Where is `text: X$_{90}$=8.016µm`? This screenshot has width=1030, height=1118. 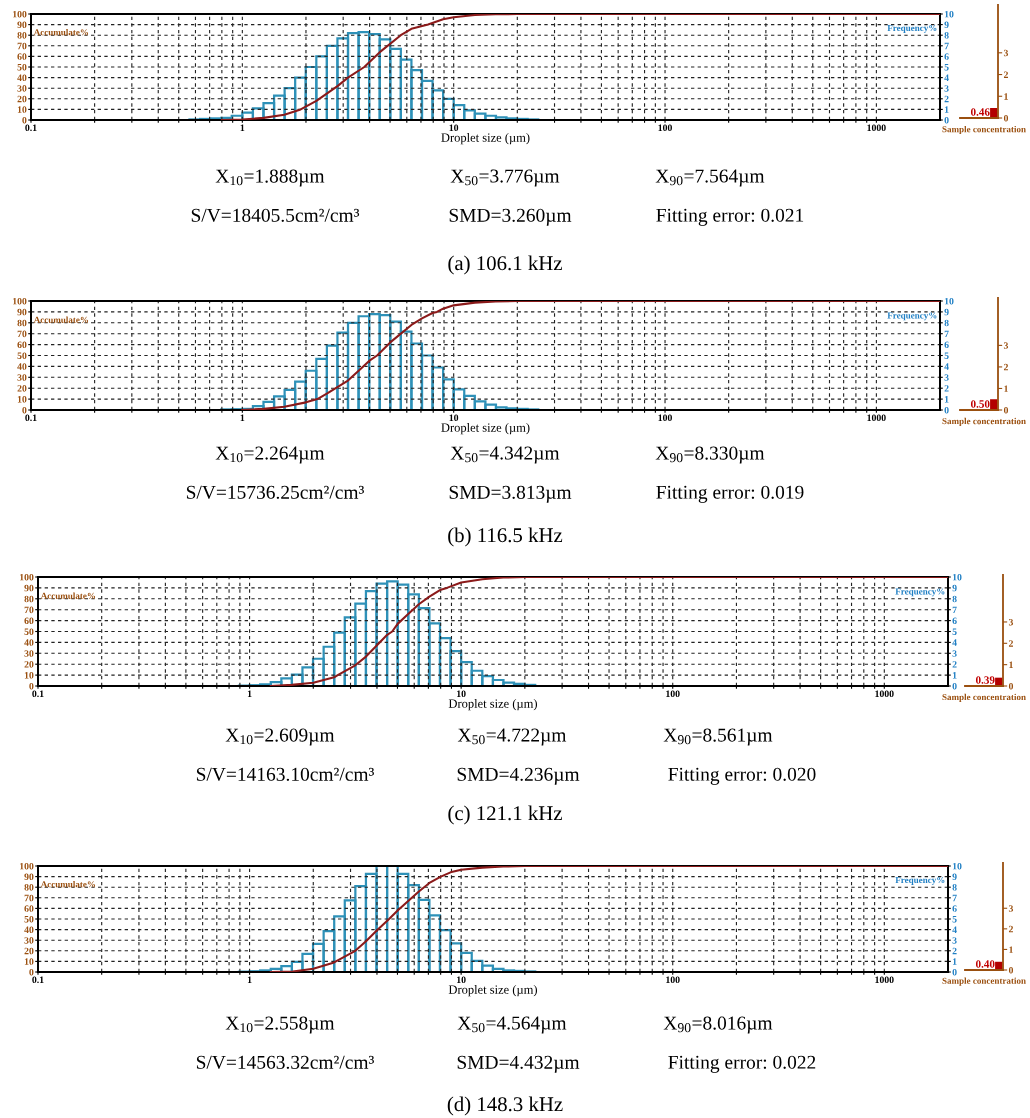 text: X$_{90}$=8.016µm is located at coordinates (718, 1025).